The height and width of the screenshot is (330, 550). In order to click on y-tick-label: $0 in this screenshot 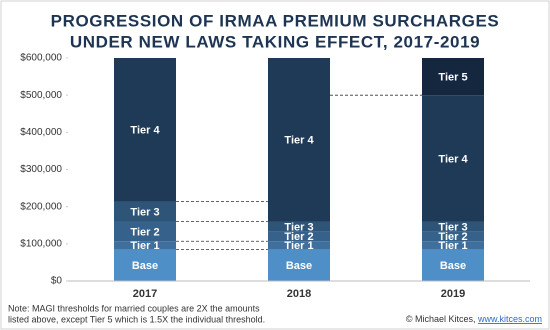, I will do `click(57, 281)`.